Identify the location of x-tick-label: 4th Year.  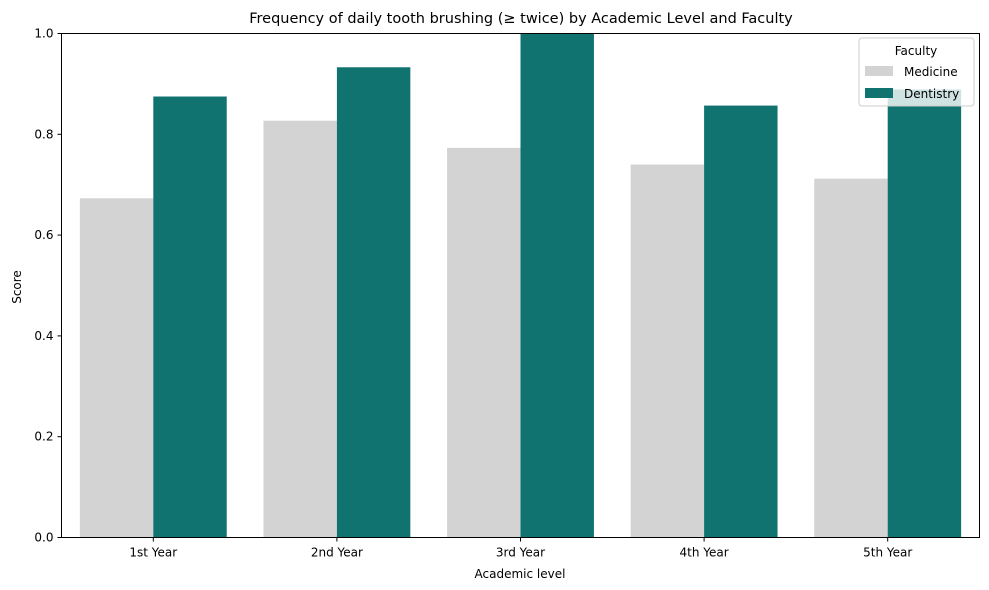
(704, 553).